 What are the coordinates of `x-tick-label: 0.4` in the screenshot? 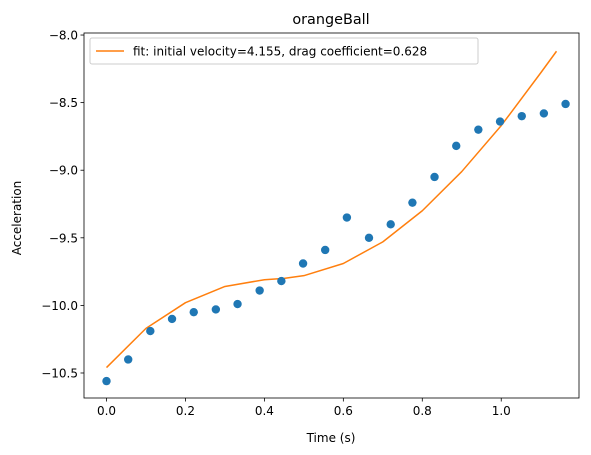 It's located at (264, 411).